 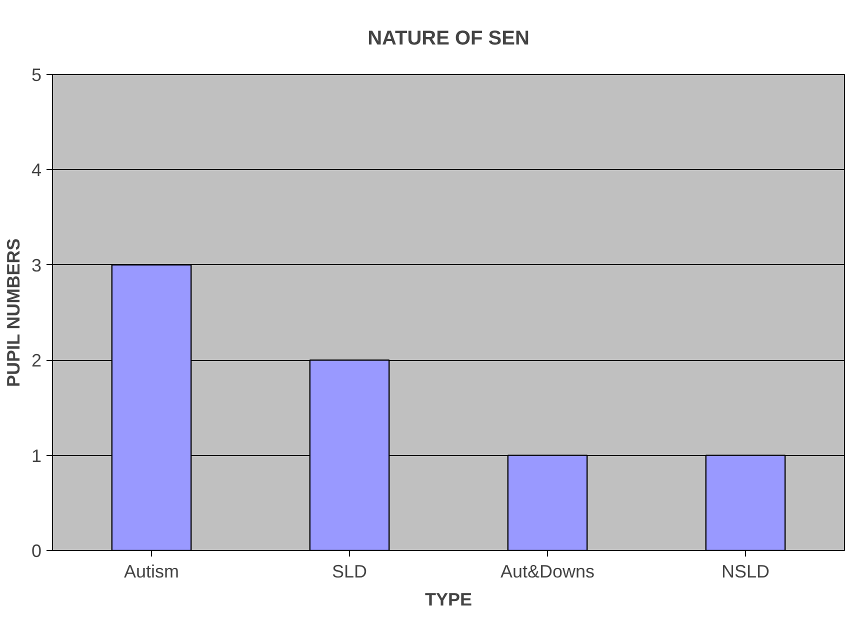 What do you see at coordinates (36, 265) in the screenshot?
I see `y-tick-label: 3` at bounding box center [36, 265].